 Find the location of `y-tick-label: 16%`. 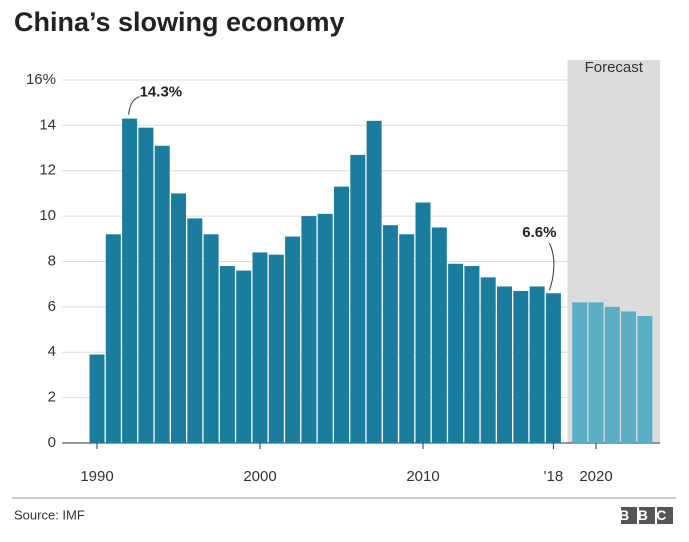

y-tick-label: 16% is located at coordinates (41, 79).